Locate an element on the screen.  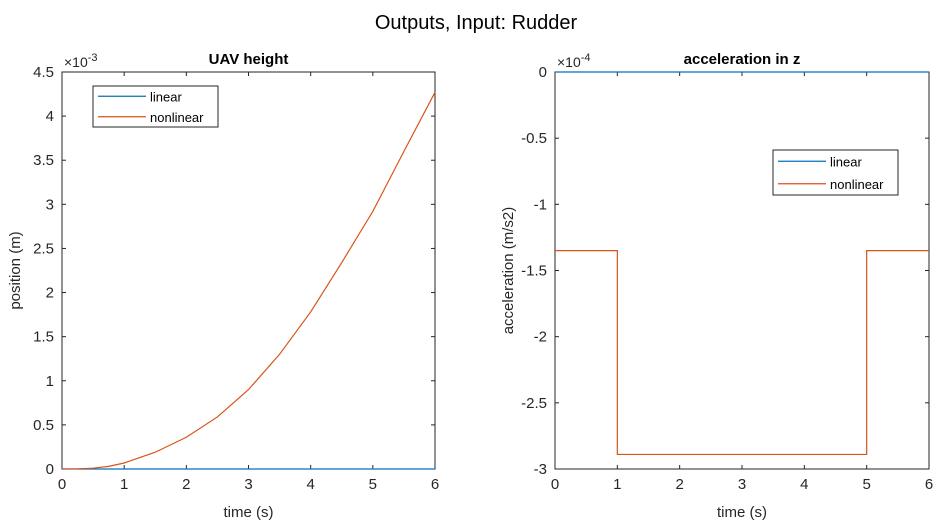
uav-height-legend-label-nonlinear: nonlinear is located at coordinates (177, 117).